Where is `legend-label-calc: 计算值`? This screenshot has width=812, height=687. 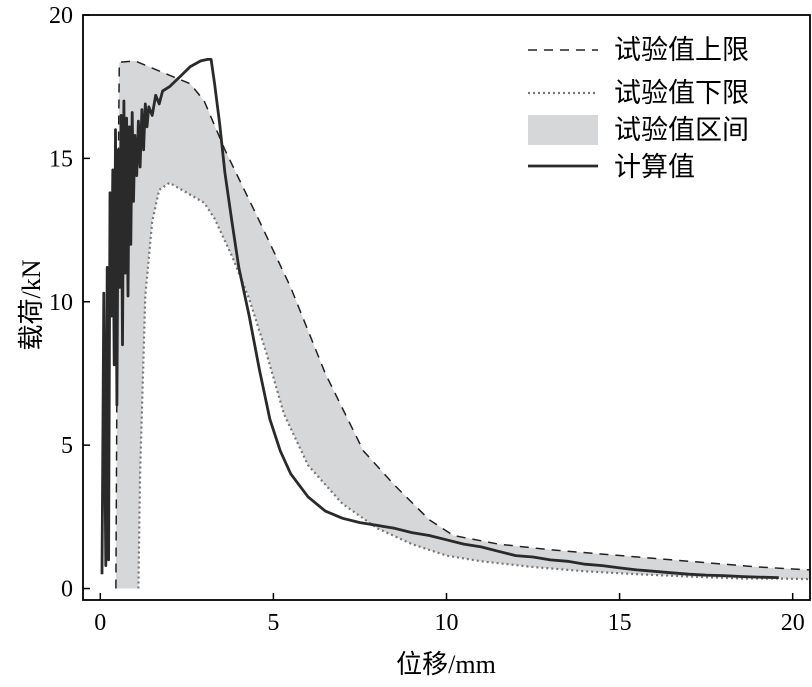
legend-label-calc: 计算值 is located at coordinates (654, 167).